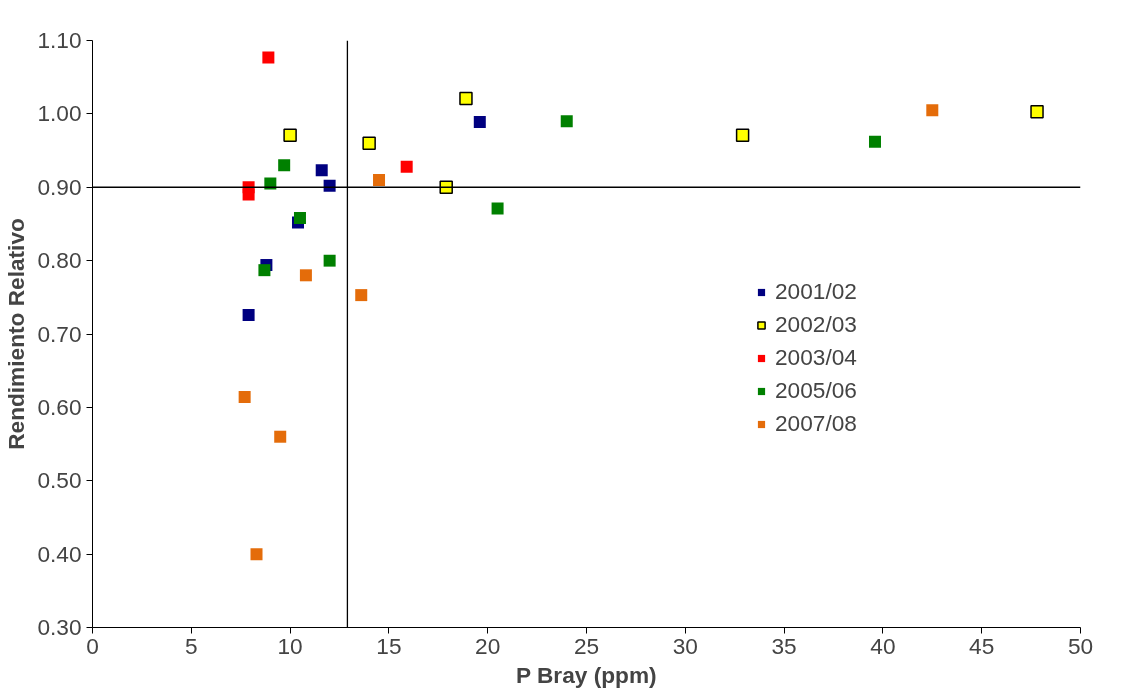 This screenshot has height=697, width=1127. Describe the element at coordinates (816, 291) in the screenshot. I see `legend-label: 2001/02` at that location.